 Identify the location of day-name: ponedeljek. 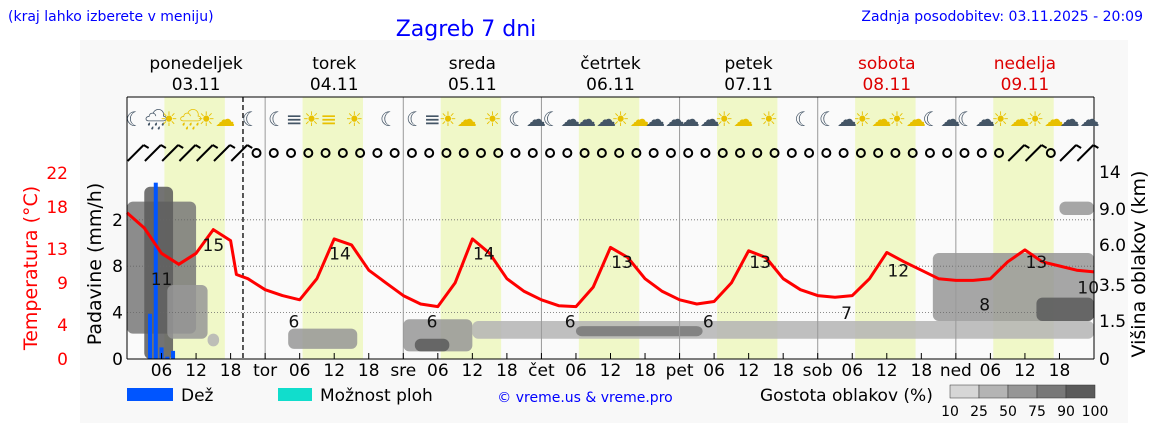
(196, 64).